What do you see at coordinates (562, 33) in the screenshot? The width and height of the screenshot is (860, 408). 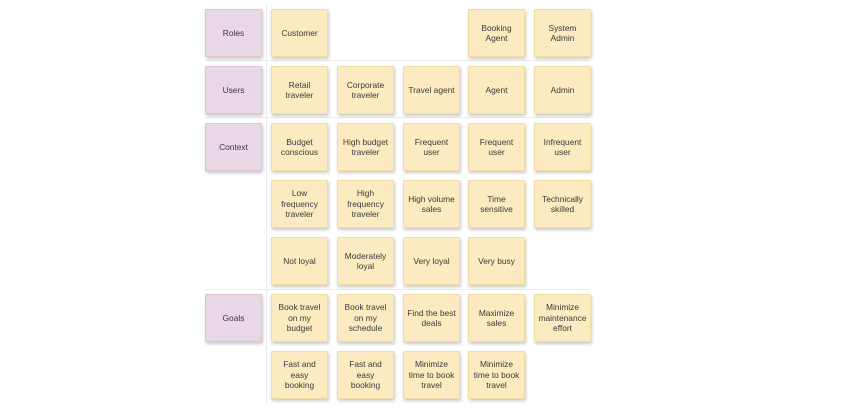 I see `sticky-note: System Admin` at bounding box center [562, 33].